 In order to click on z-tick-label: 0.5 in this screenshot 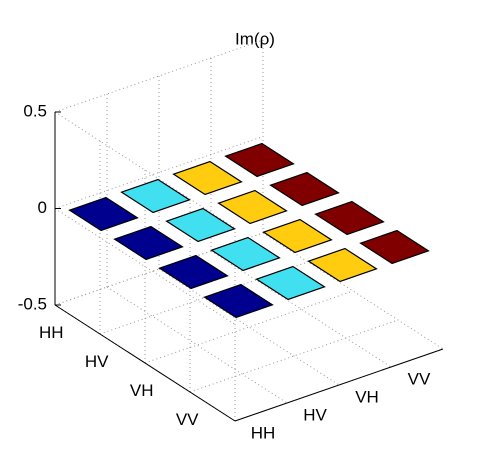, I will do `click(35, 110)`.